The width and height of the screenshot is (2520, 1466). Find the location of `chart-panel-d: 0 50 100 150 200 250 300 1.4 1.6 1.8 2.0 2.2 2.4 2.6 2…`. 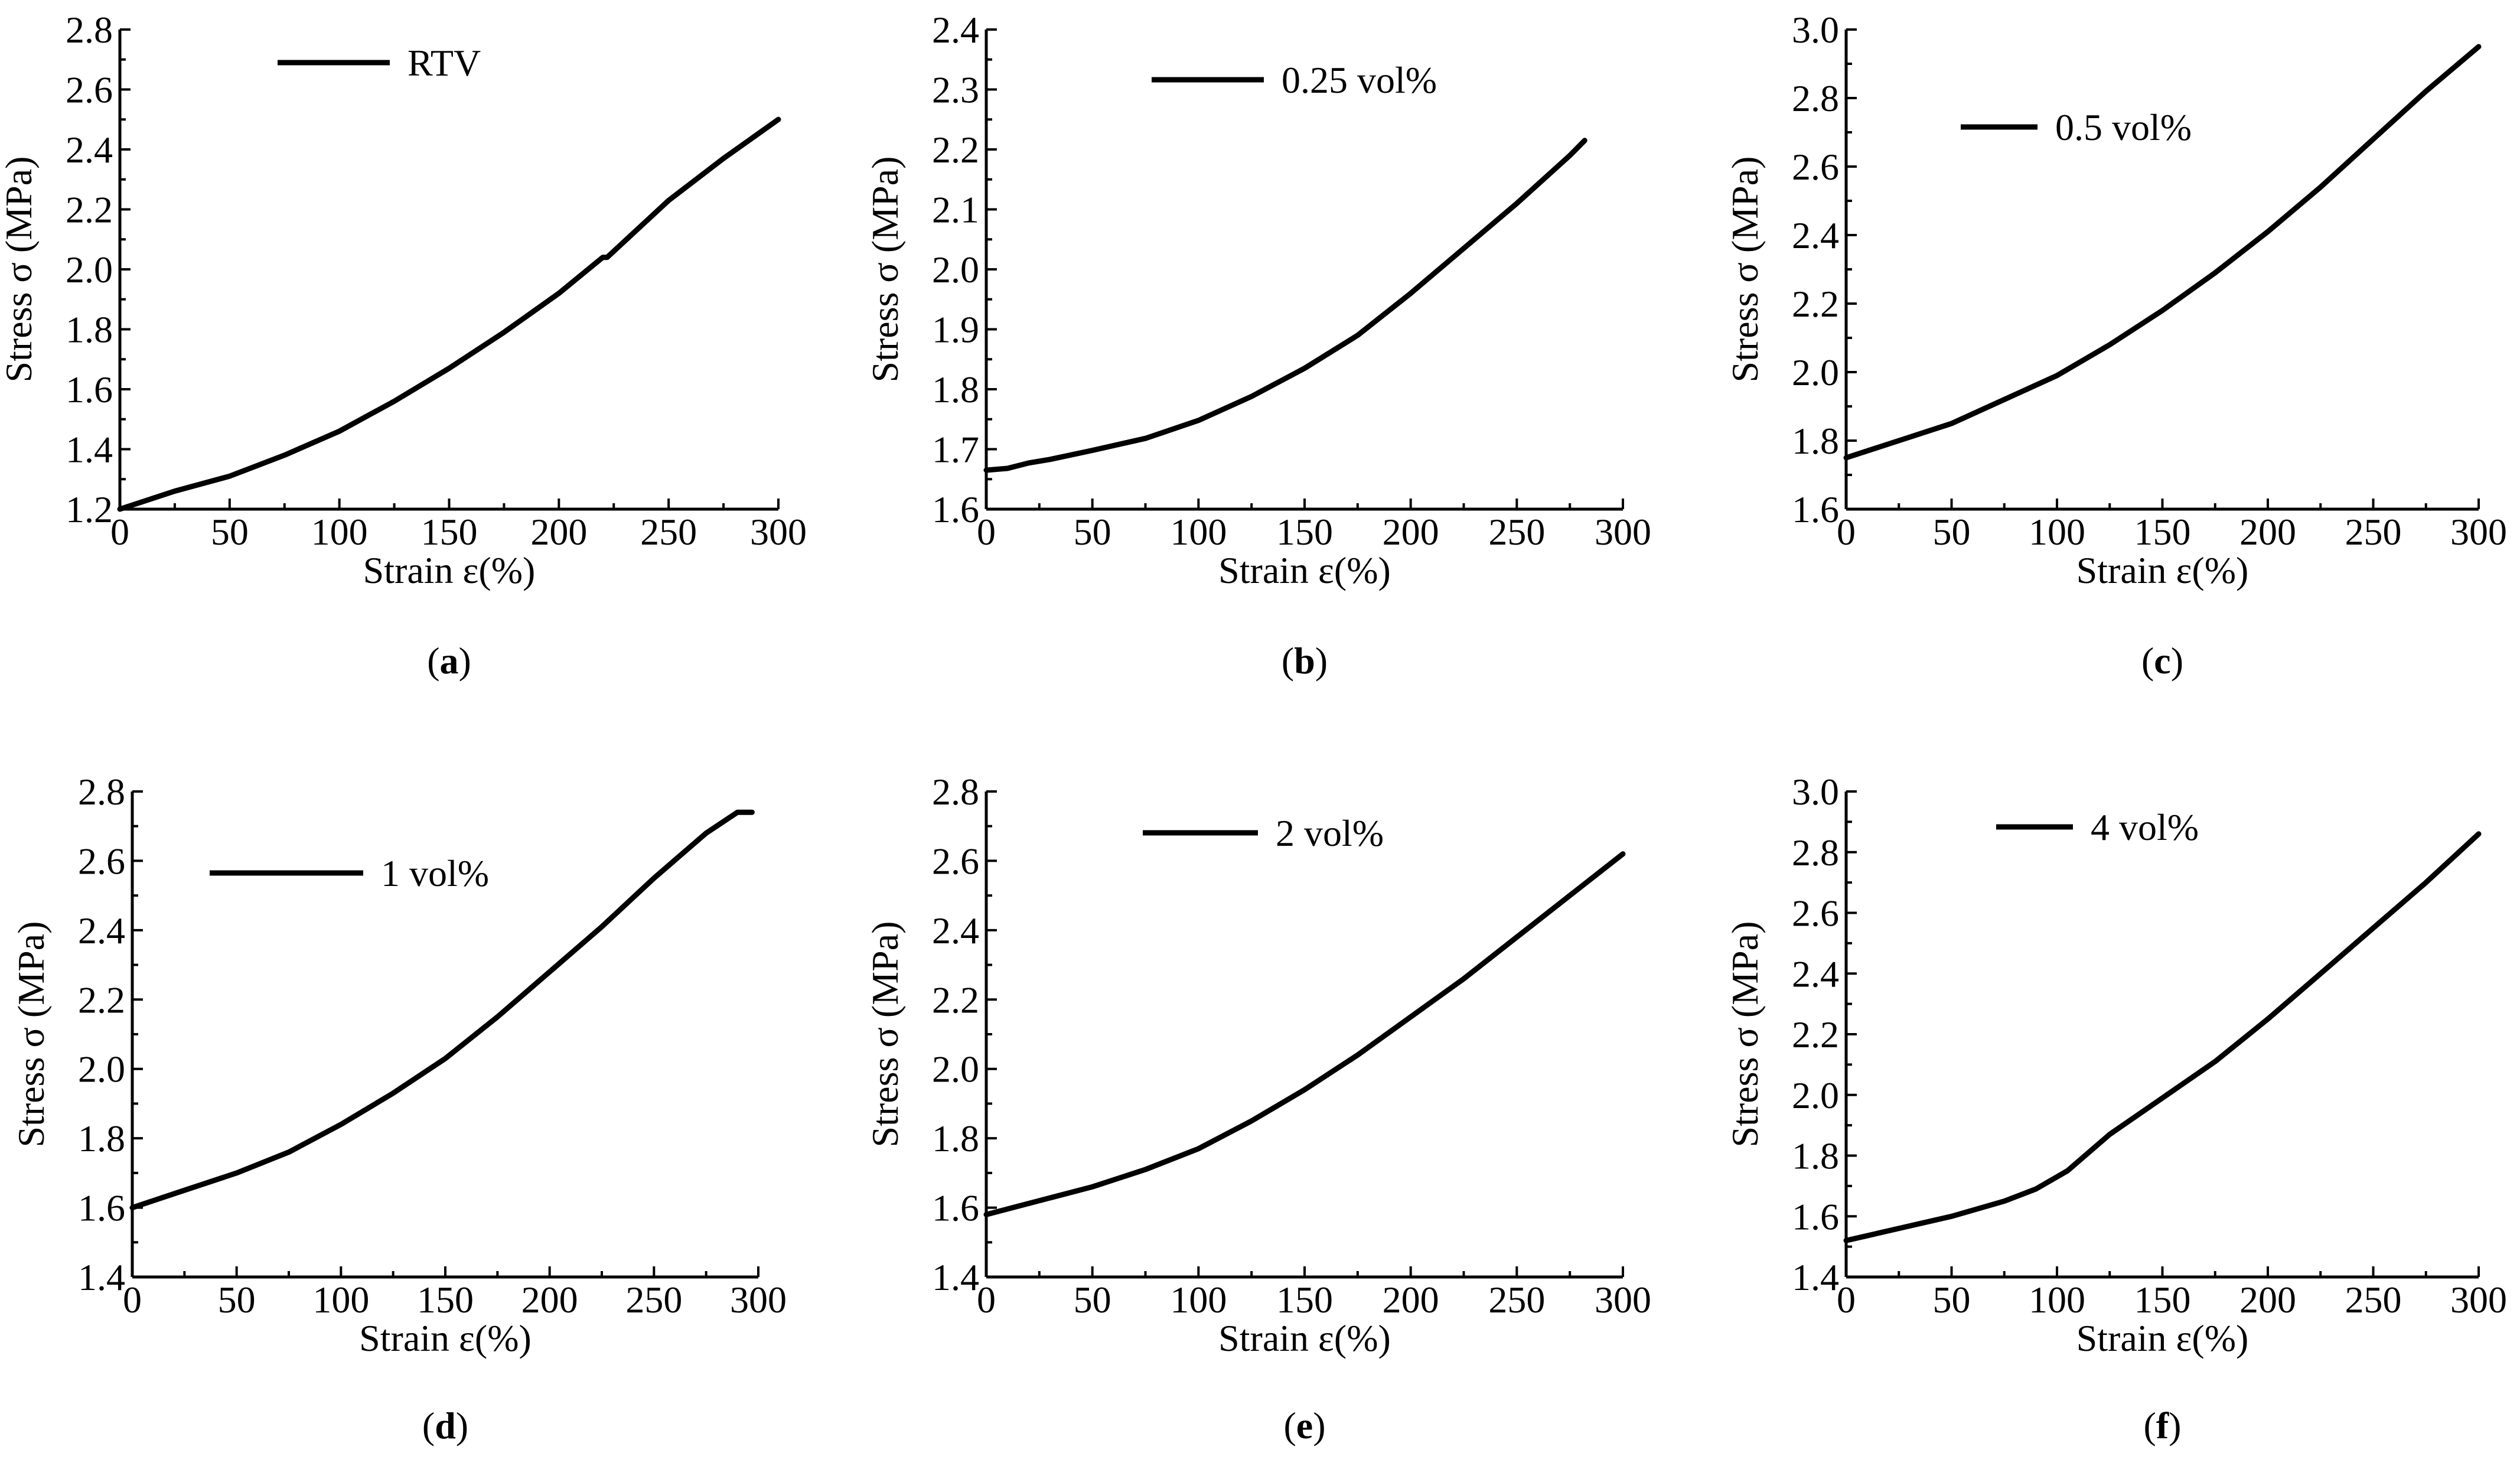

chart-panel-d: 0 50 100 150 200 250 300 1.4 1.6 1.8 2.0 2.2 2.4 2.6 2… is located at coordinates (398, 1109).